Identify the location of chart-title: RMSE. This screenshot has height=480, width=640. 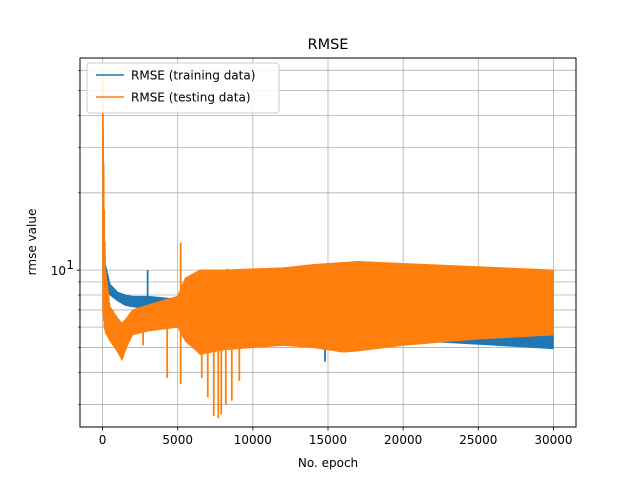
(328, 45).